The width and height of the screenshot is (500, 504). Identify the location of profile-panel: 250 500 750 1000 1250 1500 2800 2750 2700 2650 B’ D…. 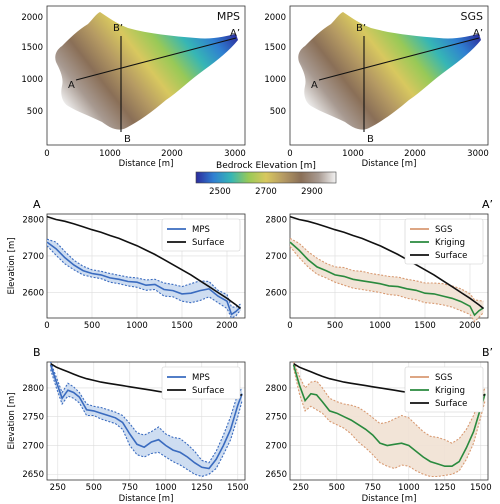
(379, 425).